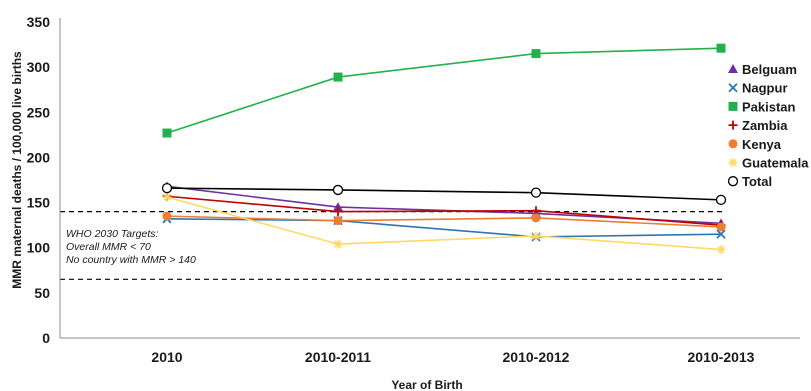 The height and width of the screenshot is (391, 811). I want to click on legend-marker-zambia, so click(733, 125).